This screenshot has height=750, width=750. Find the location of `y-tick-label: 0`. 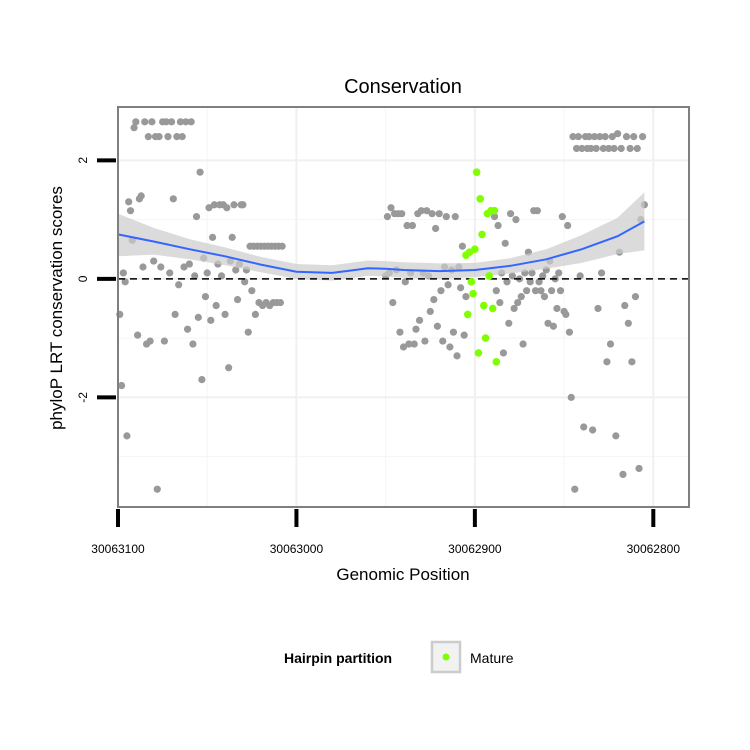

y-tick-label: 0 is located at coordinates (83, 278).